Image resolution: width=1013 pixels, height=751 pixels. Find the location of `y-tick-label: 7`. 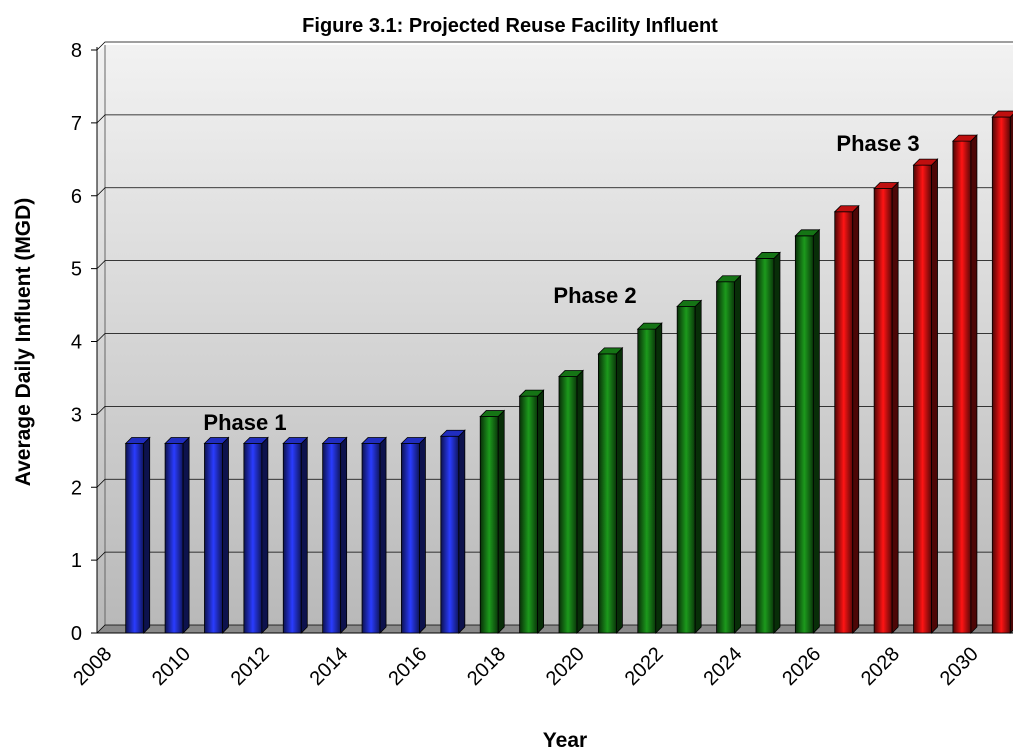

y-tick-label: 7 is located at coordinates (76, 124).